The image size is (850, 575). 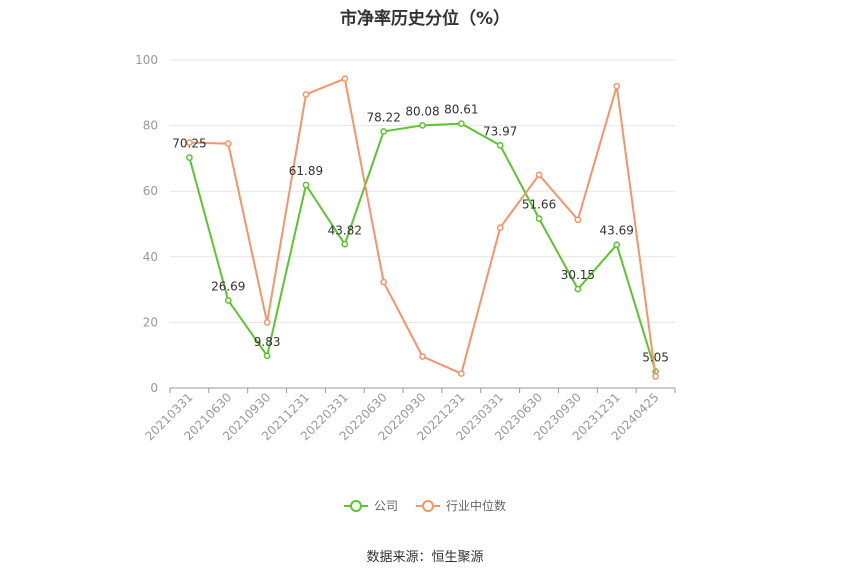 I want to click on data-label-11: 43.69, so click(x=617, y=231).